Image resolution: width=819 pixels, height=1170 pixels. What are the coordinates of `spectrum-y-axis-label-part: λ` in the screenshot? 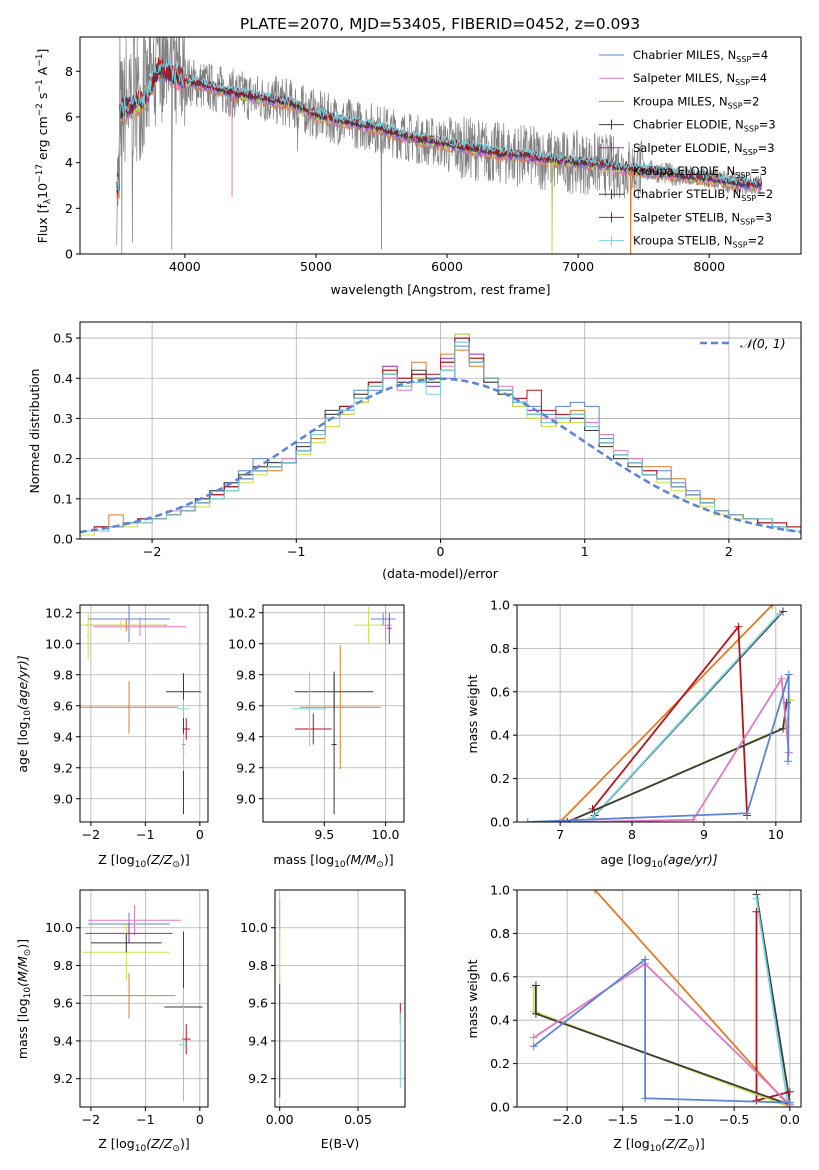 It's located at (48, 201).